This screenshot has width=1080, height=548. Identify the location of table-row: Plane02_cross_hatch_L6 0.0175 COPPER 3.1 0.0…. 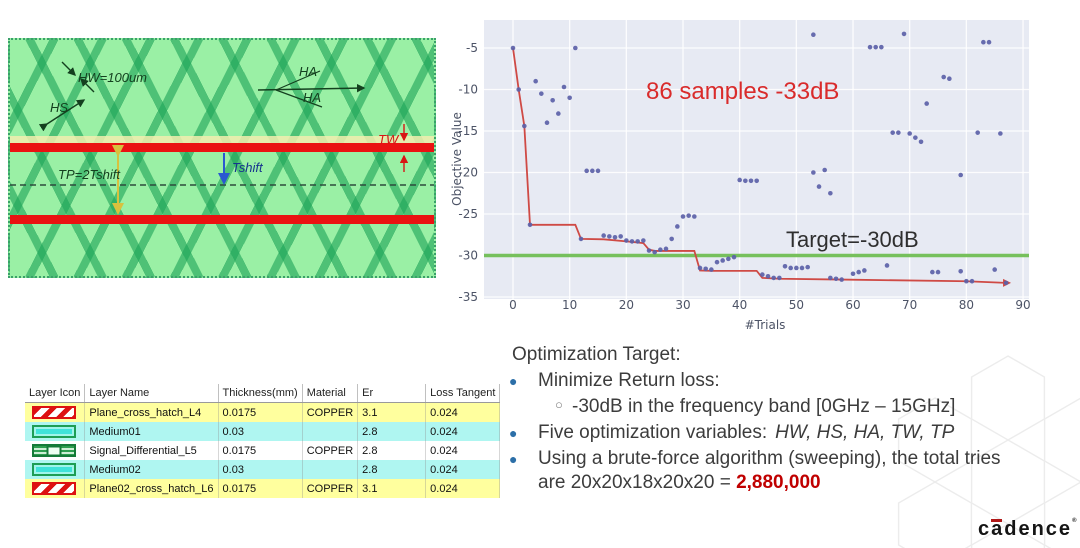
(263, 488).